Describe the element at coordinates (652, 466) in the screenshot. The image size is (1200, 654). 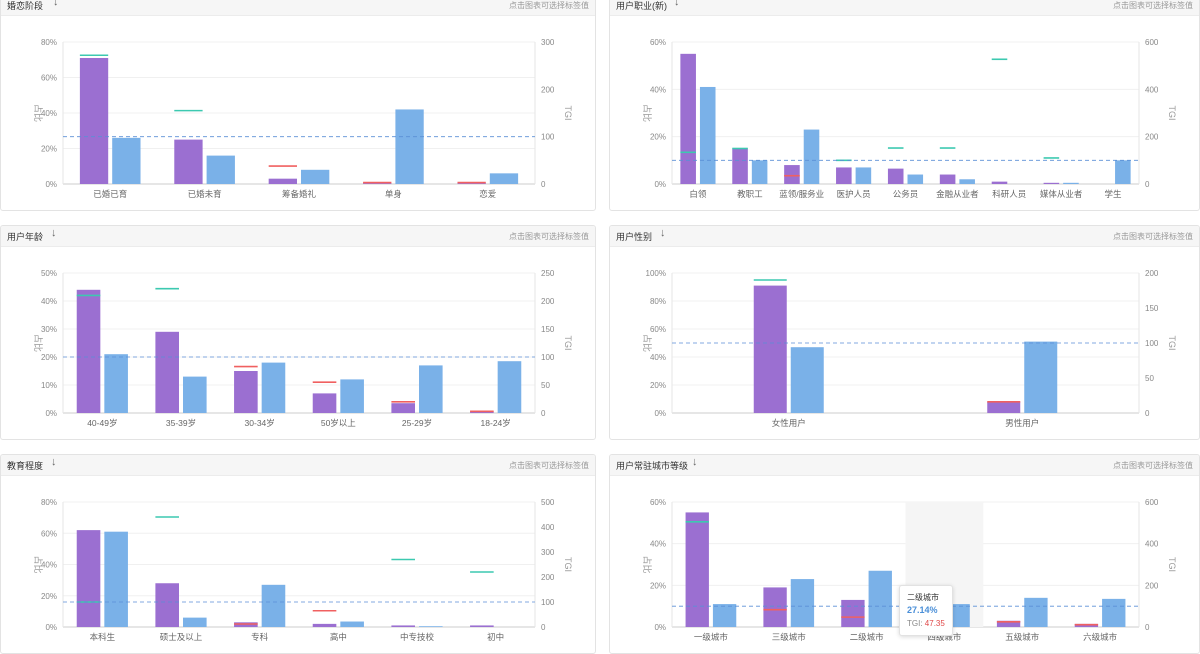
I see `panel-title: 用户常驻城市等级` at that location.